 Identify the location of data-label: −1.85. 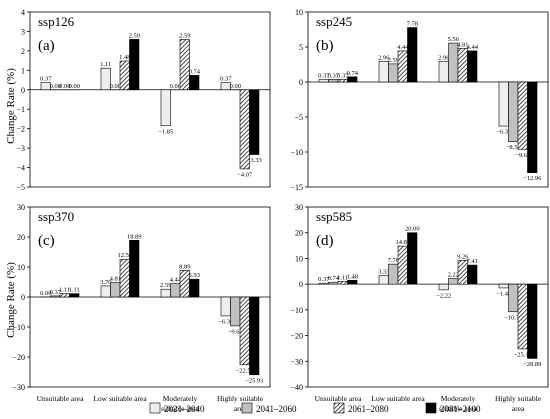
(165, 131).